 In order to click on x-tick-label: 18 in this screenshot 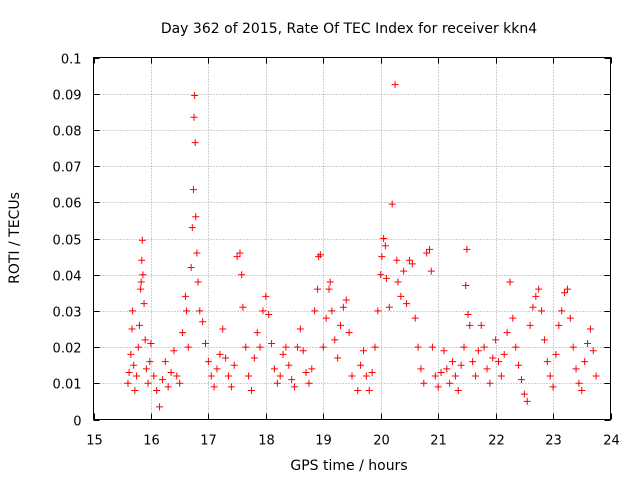, I will do `click(266, 441)`.